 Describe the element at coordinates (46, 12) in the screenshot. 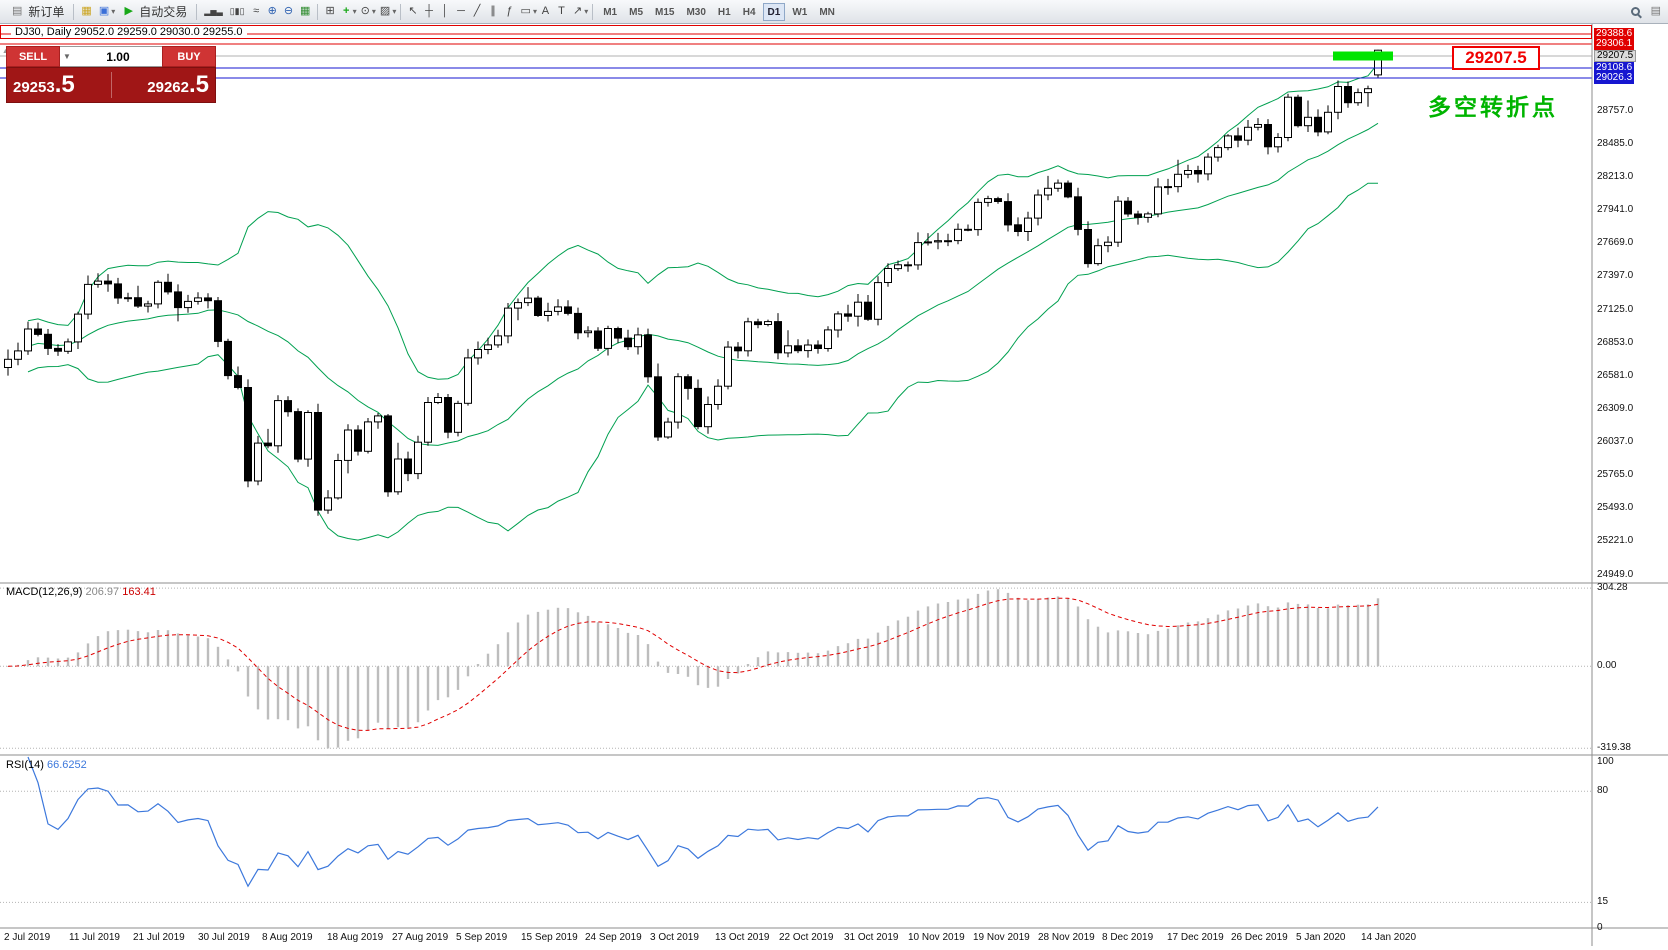

I see `new-order-label: 新订单` at that location.